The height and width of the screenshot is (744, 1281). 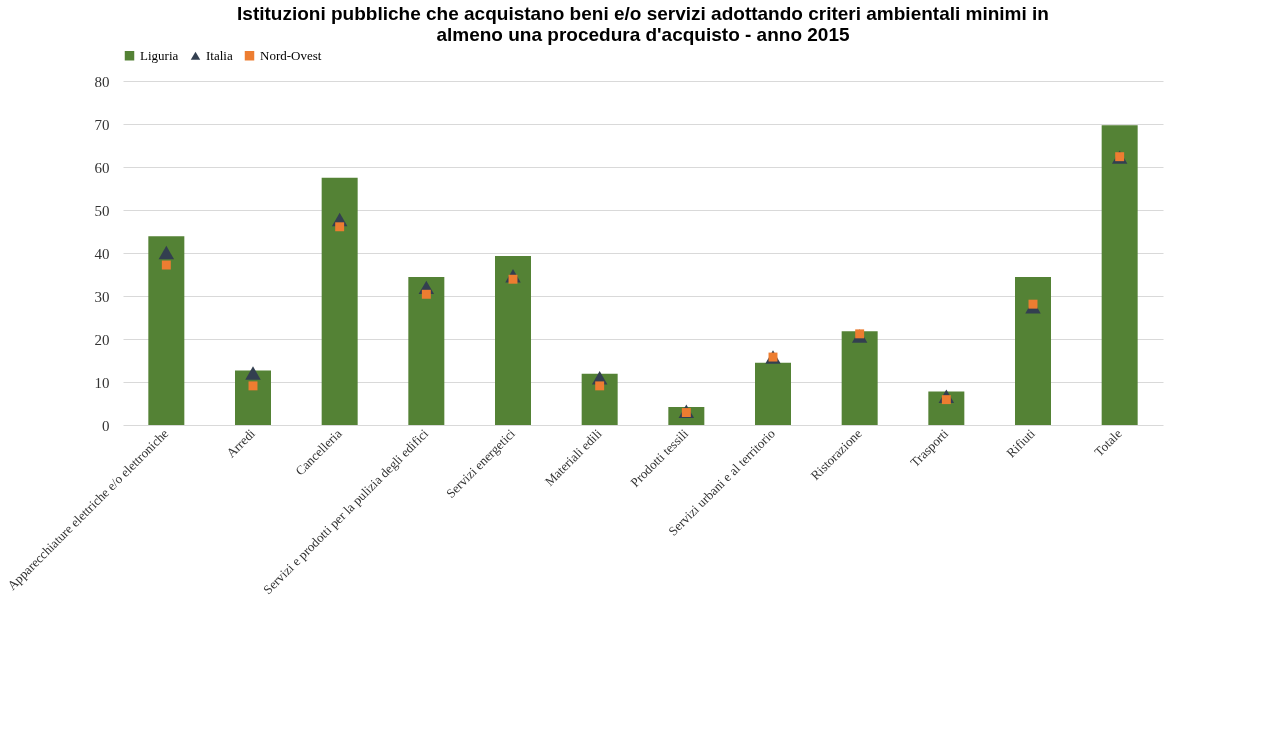 What do you see at coordinates (102, 382) in the screenshot?
I see `y-tick-label: 10` at bounding box center [102, 382].